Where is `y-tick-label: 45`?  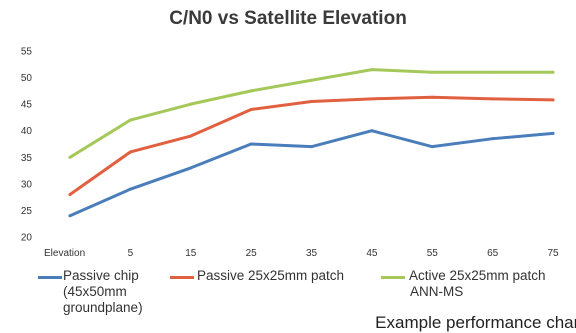
y-tick-label: 45 is located at coordinates (27, 105).